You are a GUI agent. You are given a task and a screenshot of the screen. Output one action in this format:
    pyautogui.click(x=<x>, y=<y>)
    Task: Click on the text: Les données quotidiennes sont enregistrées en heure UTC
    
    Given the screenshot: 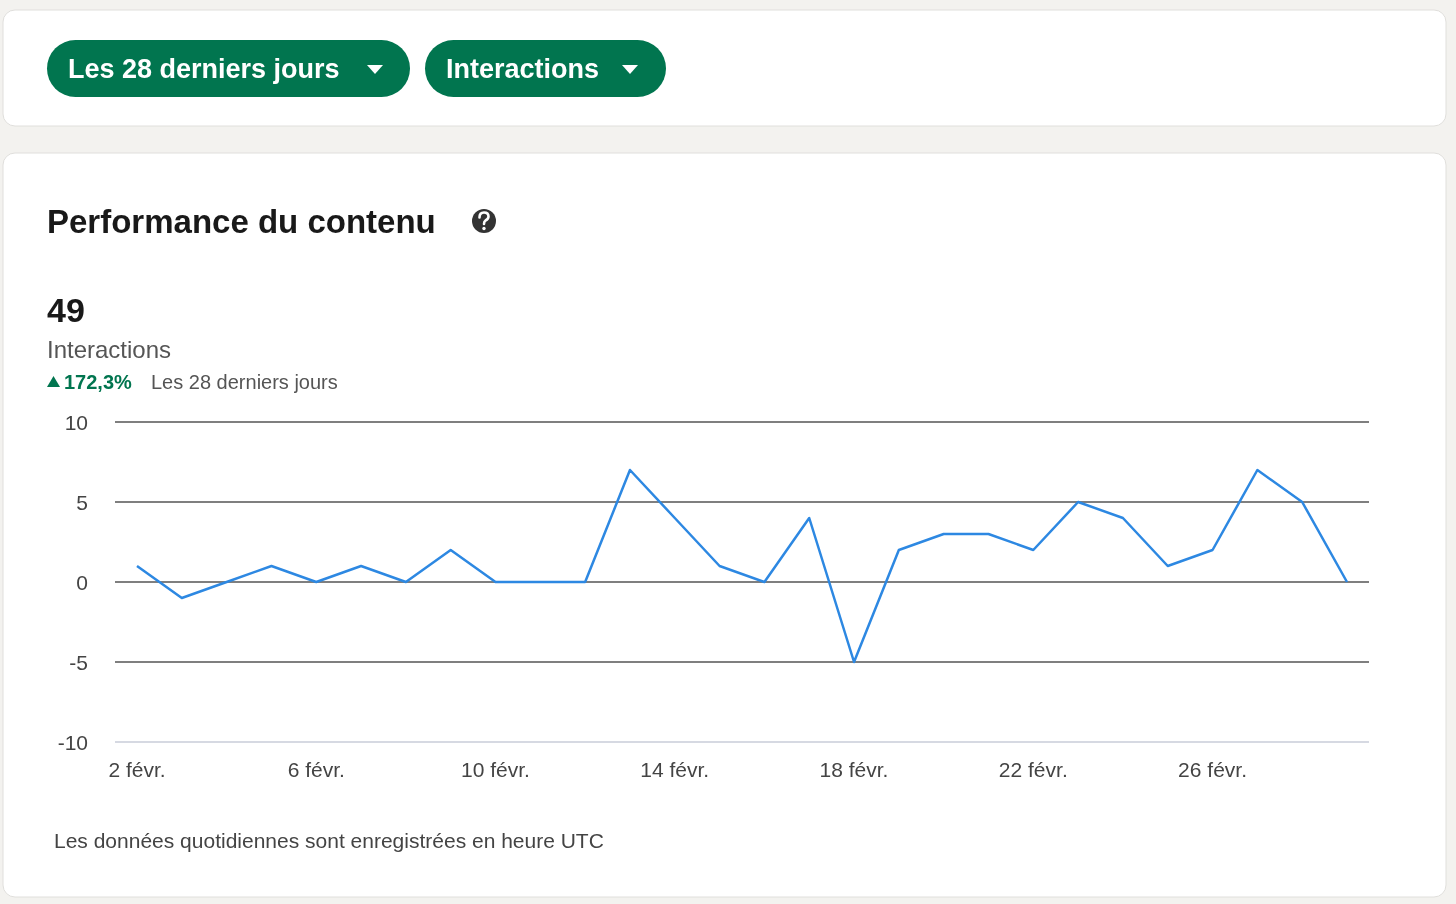 What is the action you would take?
    pyautogui.click(x=329, y=840)
    